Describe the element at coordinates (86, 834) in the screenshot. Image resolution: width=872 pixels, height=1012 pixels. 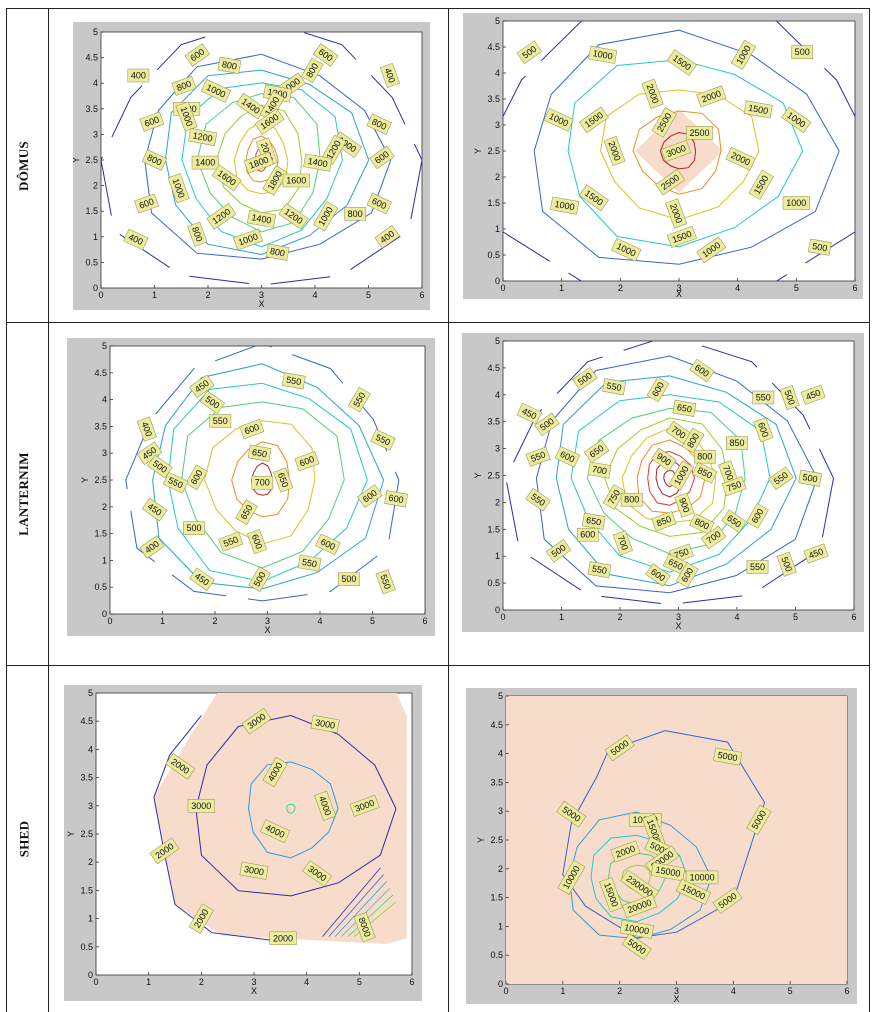
I see `y-tick-label: 2.5` at that location.